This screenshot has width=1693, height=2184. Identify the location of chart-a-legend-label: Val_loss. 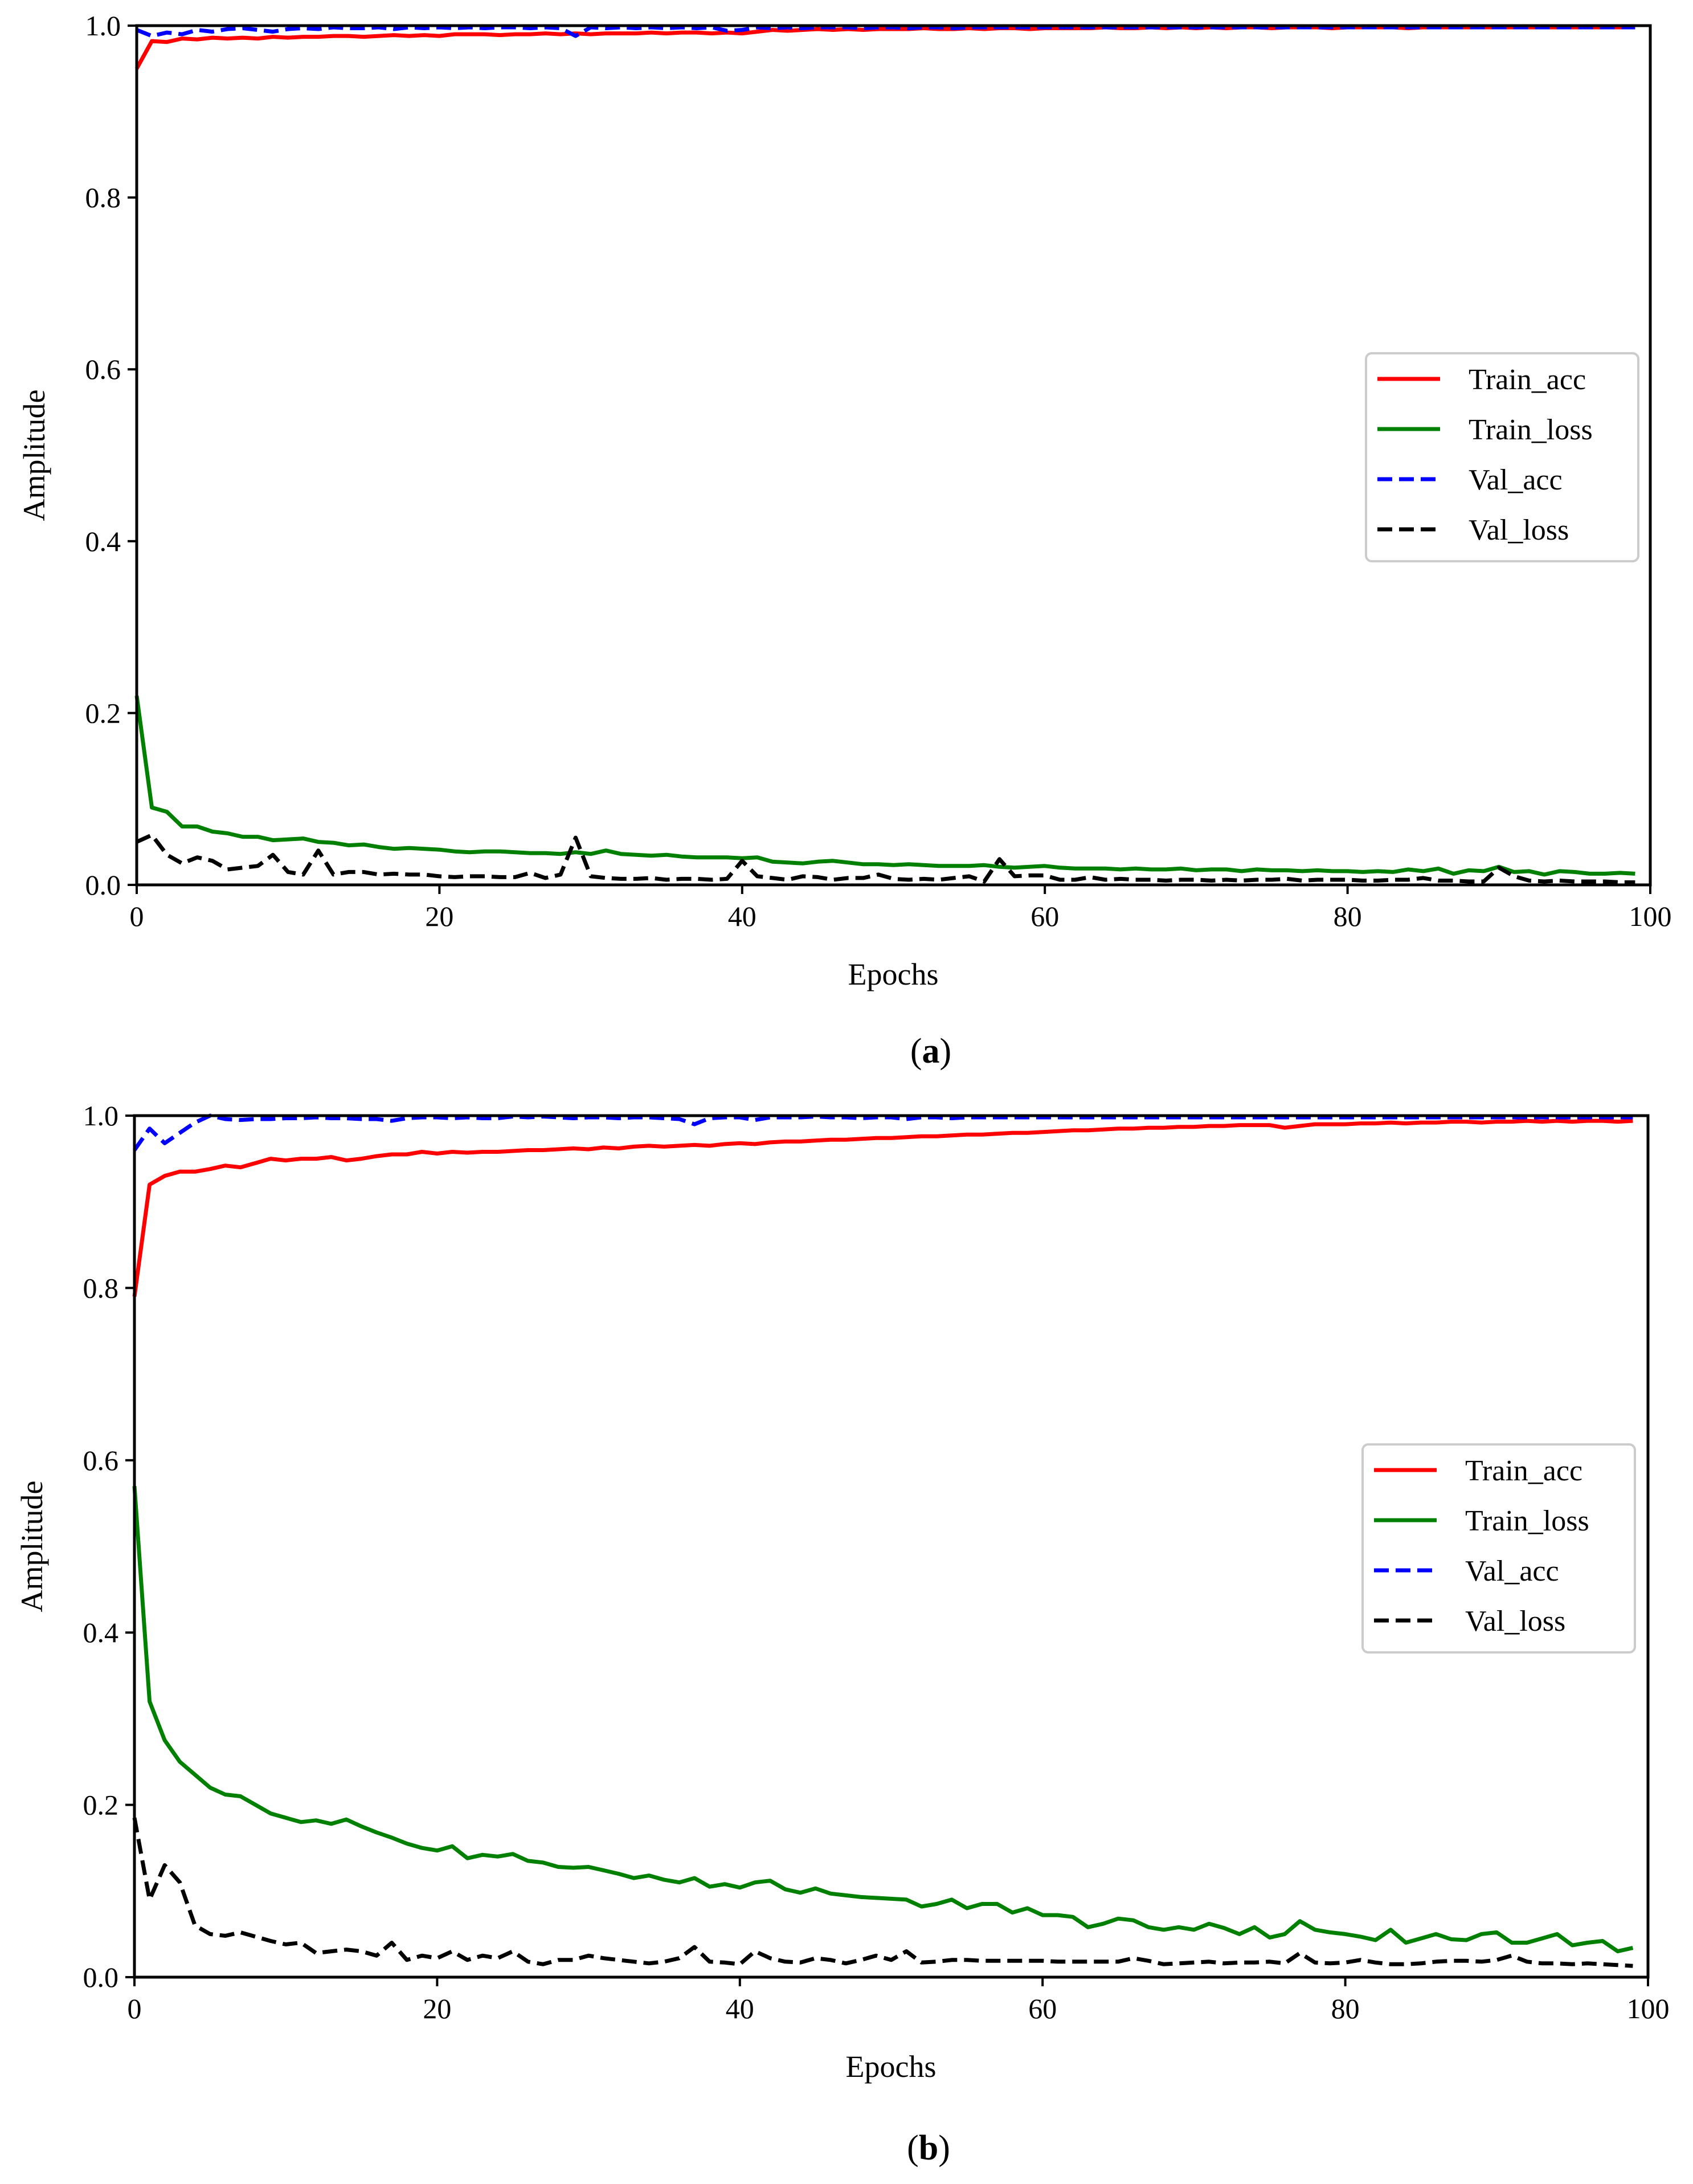
(1519, 530).